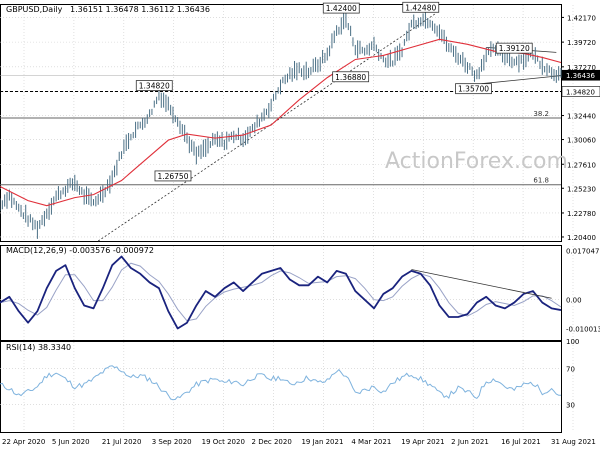 The image size is (600, 450). Describe the element at coordinates (582, 252) in the screenshot. I see `macd-y-tick-label: 0.017047` at that location.